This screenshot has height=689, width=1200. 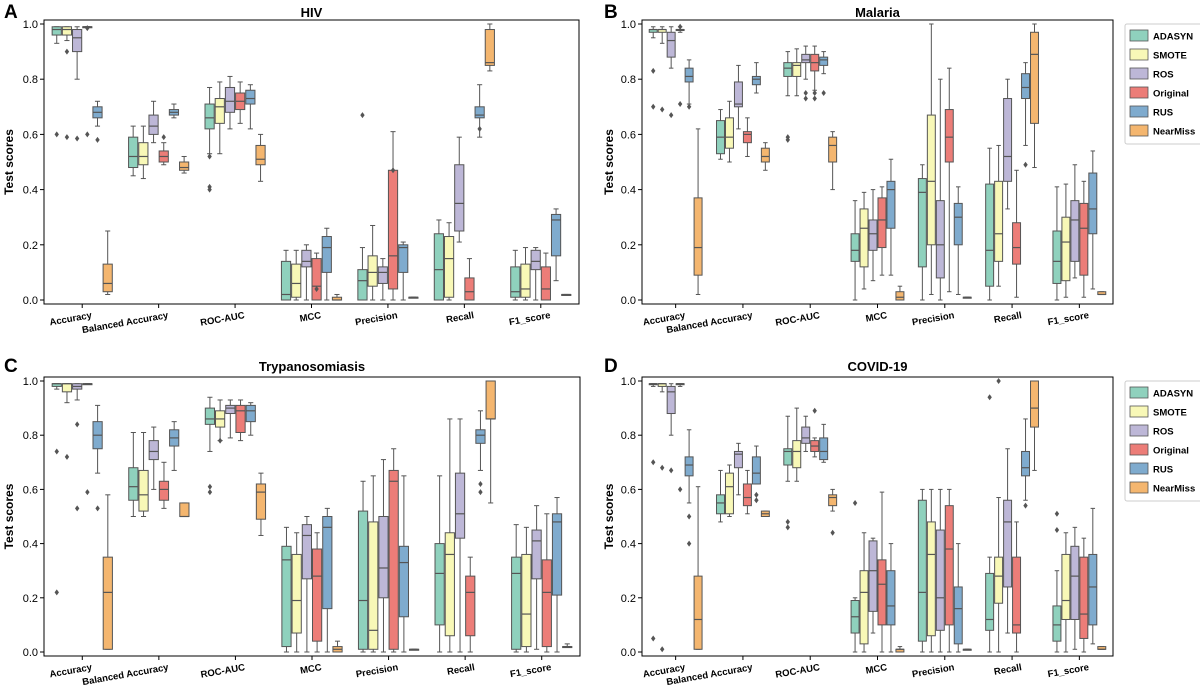 What do you see at coordinates (1173, 394) in the screenshot?
I see `legend-label: ADASYN` at bounding box center [1173, 394].